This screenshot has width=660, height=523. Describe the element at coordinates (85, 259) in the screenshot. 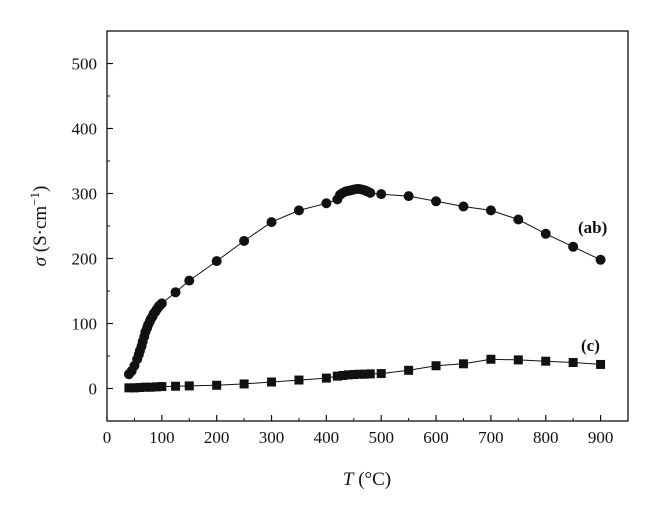

I see `y-tick-label: 200` at that location.